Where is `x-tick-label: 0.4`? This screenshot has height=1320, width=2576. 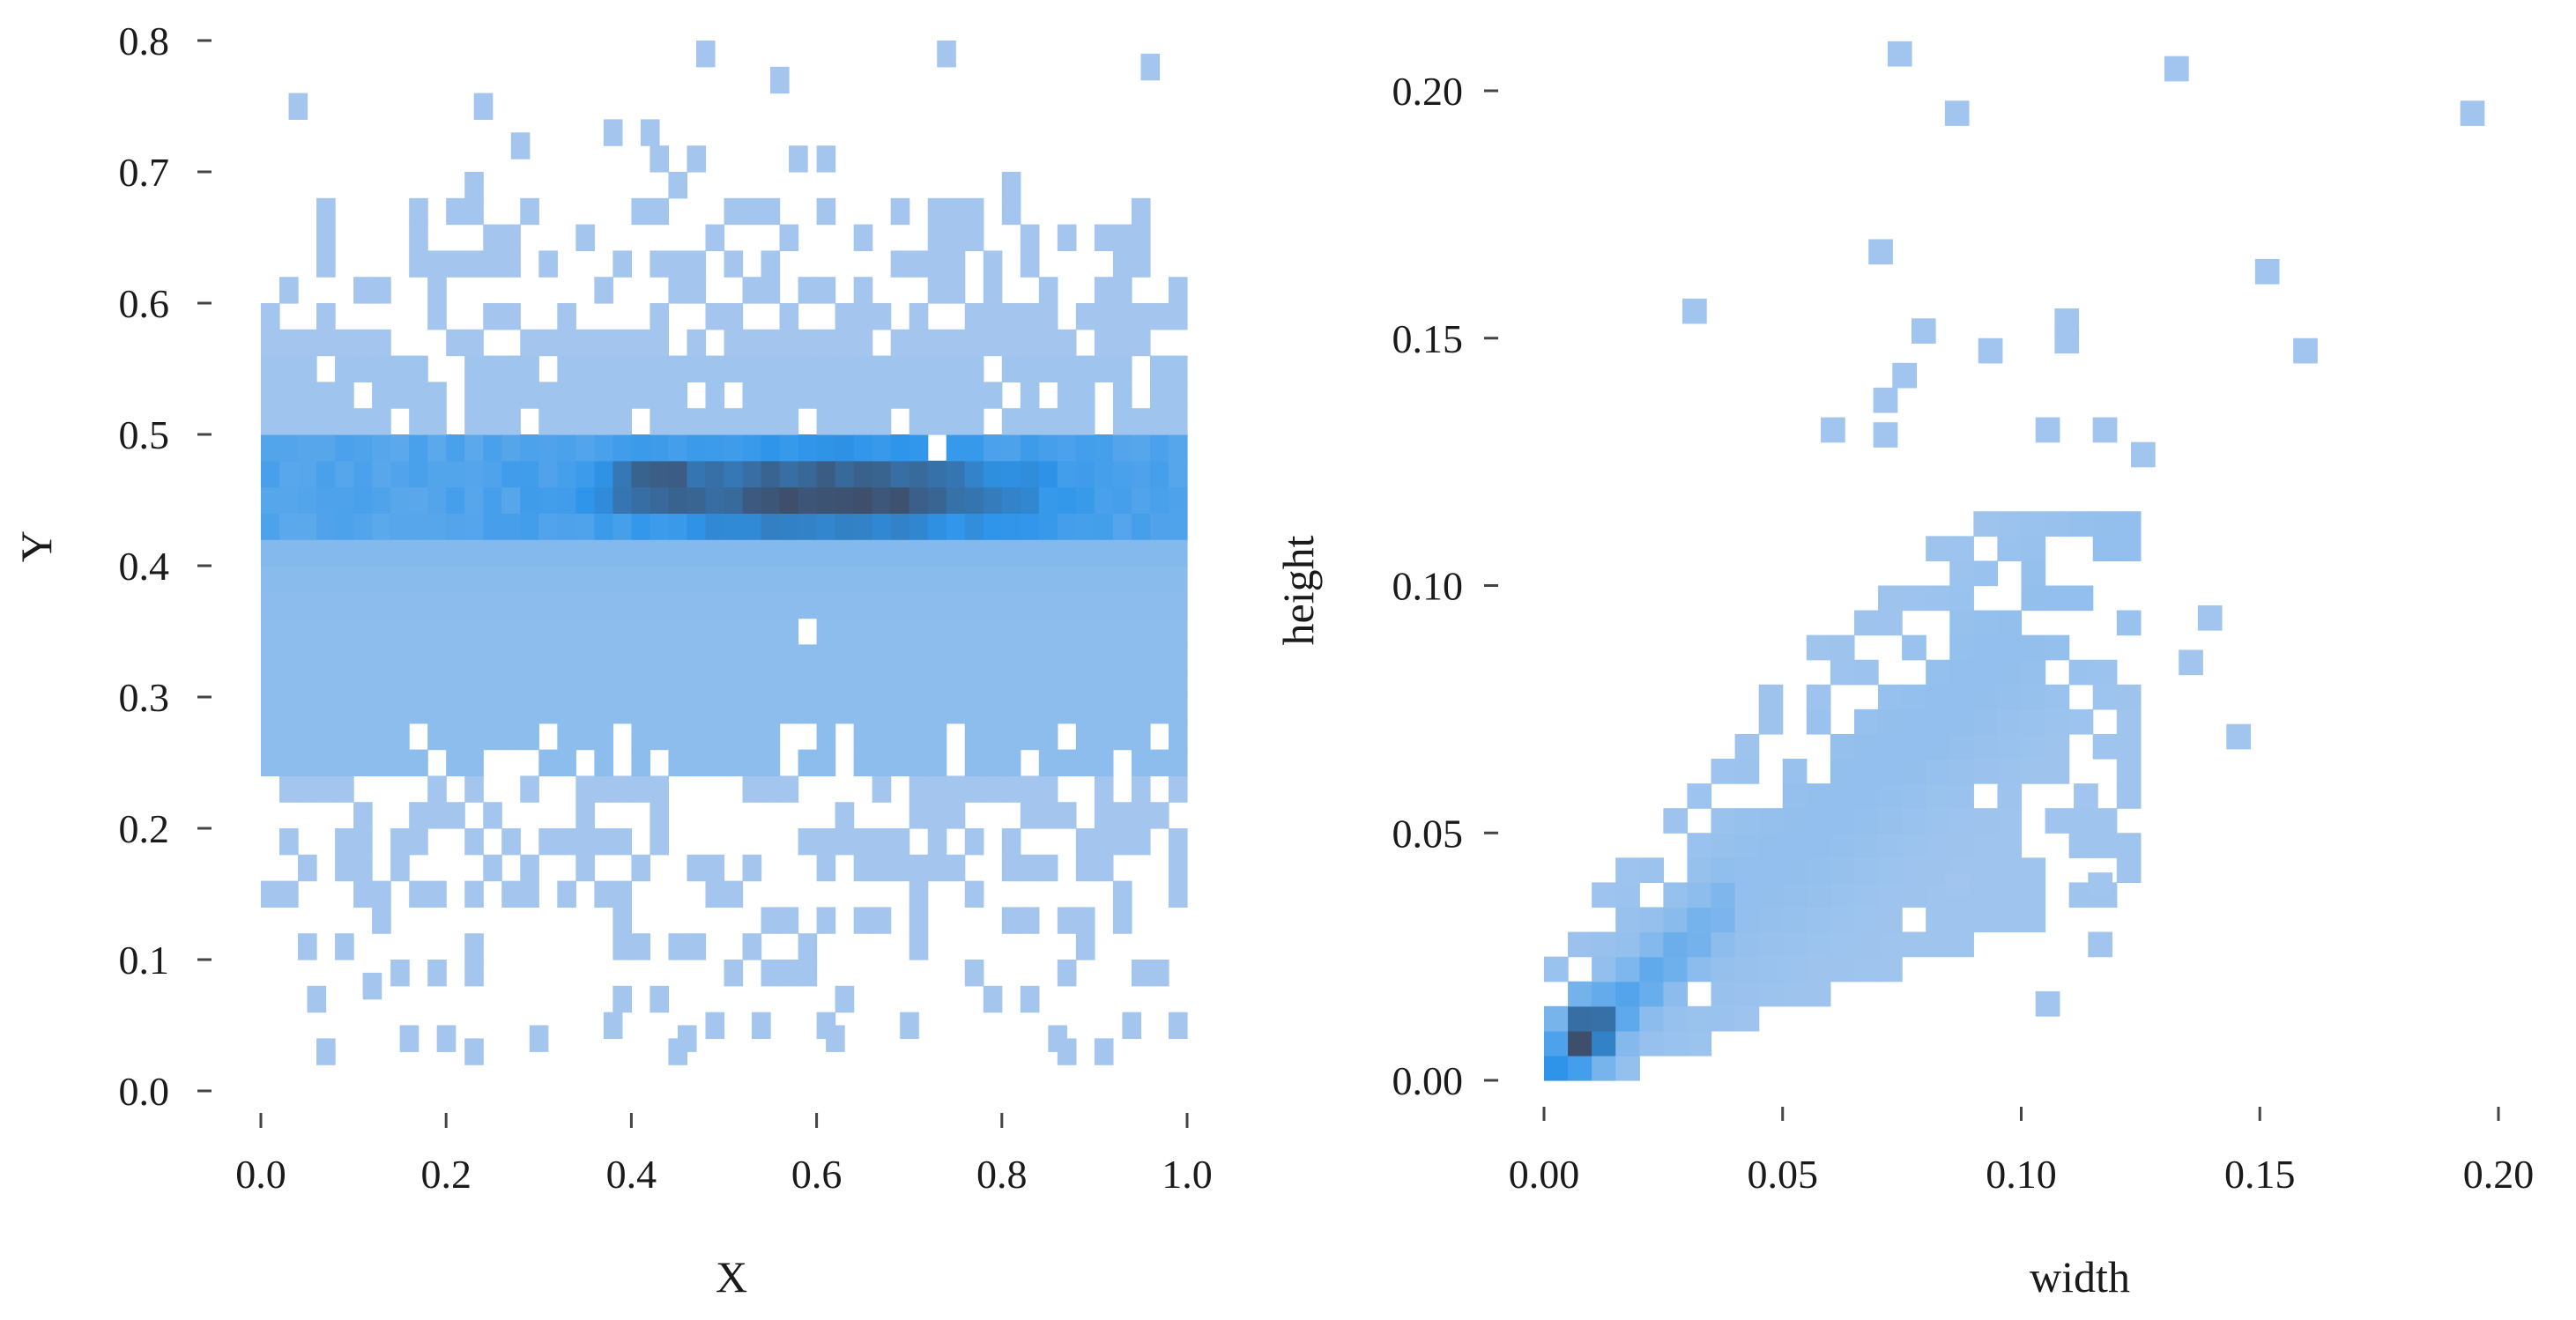 x-tick-label: 0.4 is located at coordinates (631, 1174).